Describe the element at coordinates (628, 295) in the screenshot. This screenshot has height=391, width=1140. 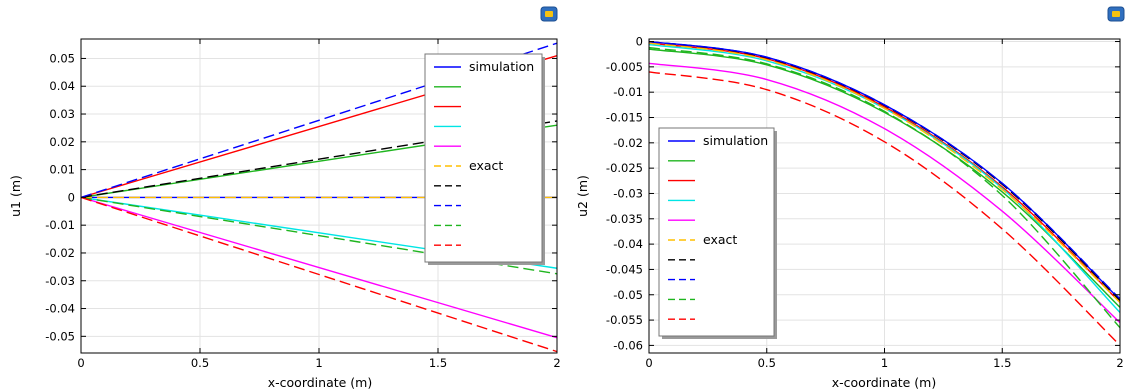
I see `u2-y-tick-label-10: -0.05` at that location.